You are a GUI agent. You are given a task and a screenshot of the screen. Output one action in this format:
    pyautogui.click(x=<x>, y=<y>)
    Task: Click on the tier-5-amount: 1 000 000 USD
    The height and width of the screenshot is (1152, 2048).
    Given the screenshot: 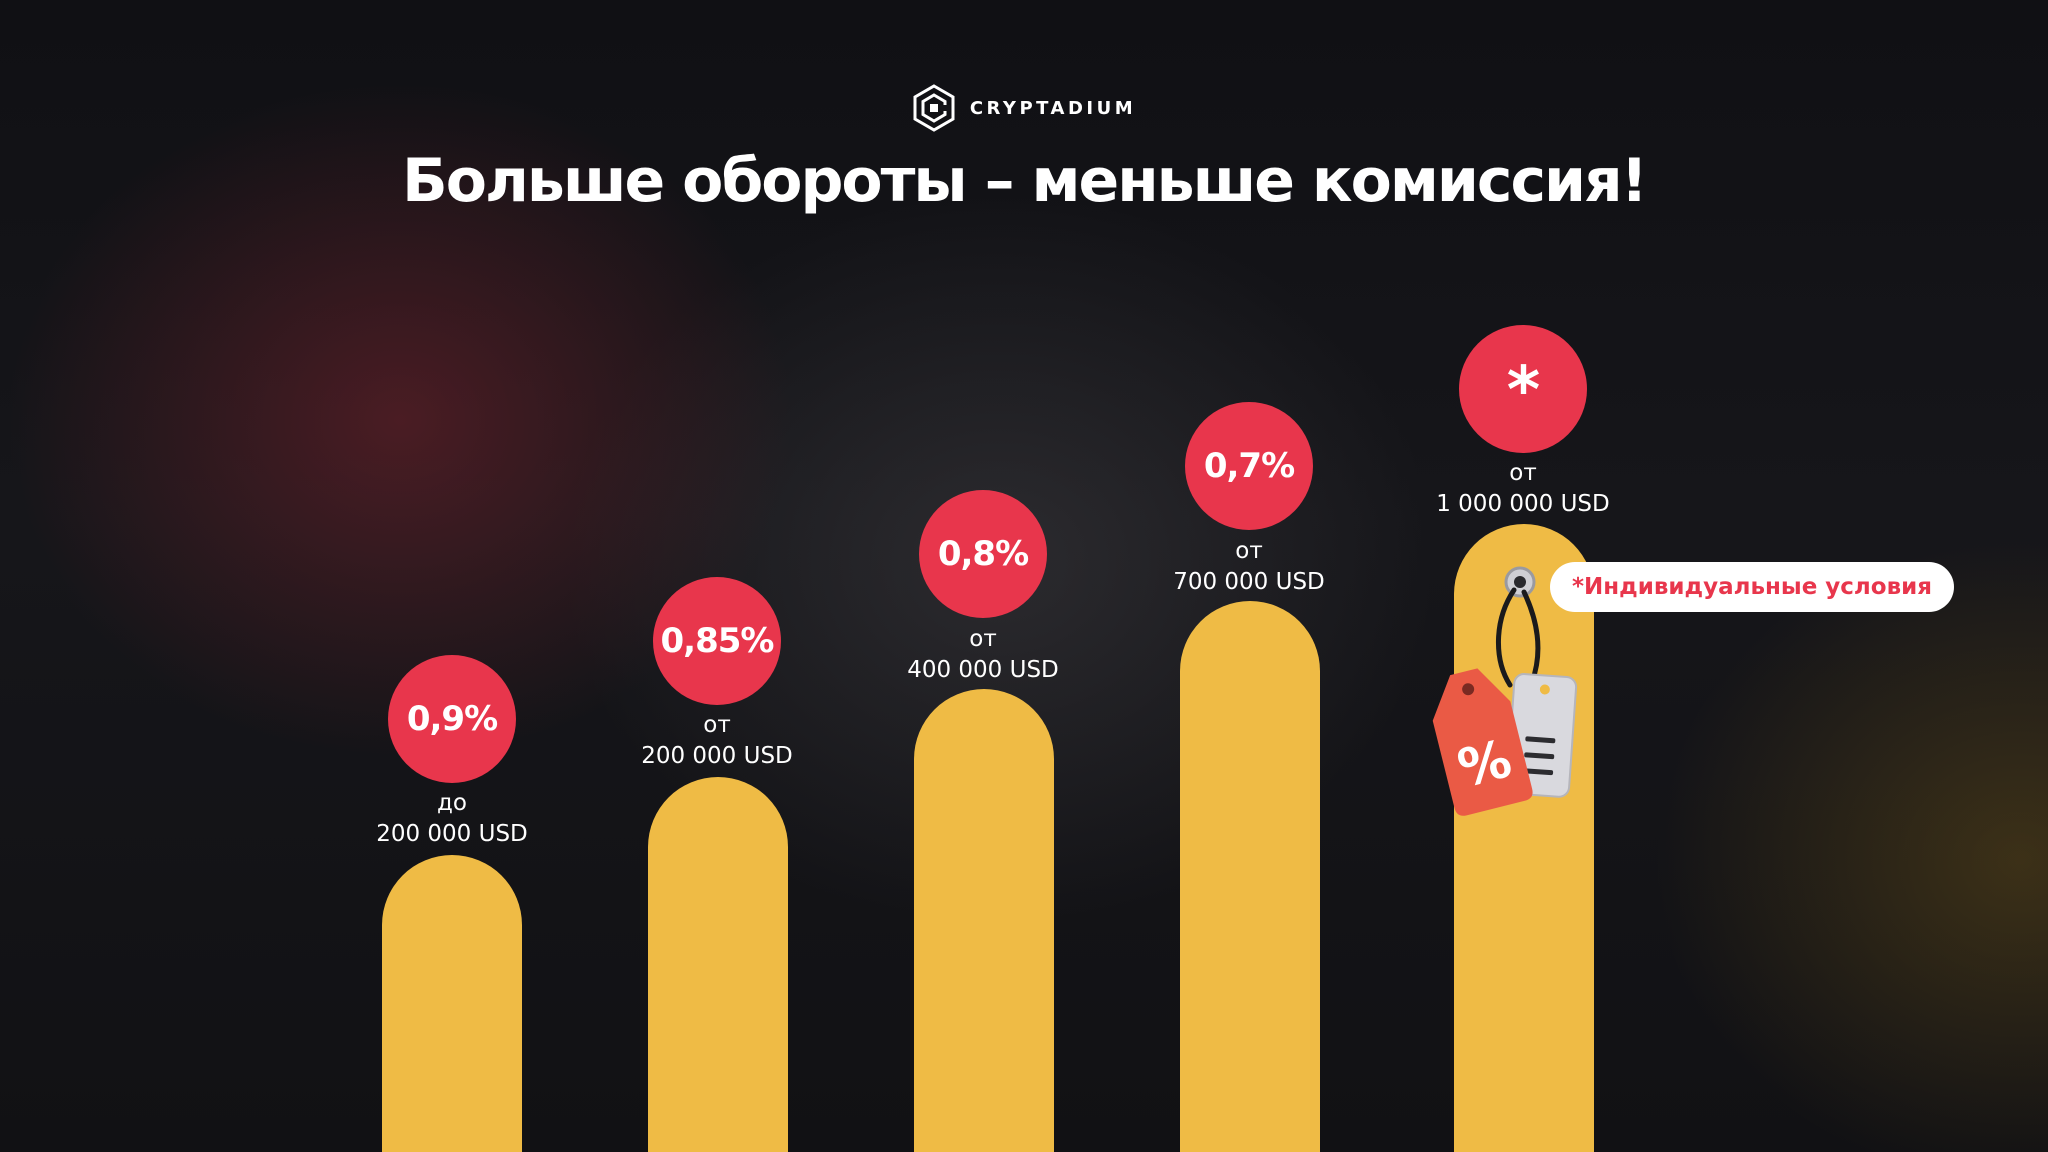 What is the action you would take?
    pyautogui.click(x=1523, y=504)
    